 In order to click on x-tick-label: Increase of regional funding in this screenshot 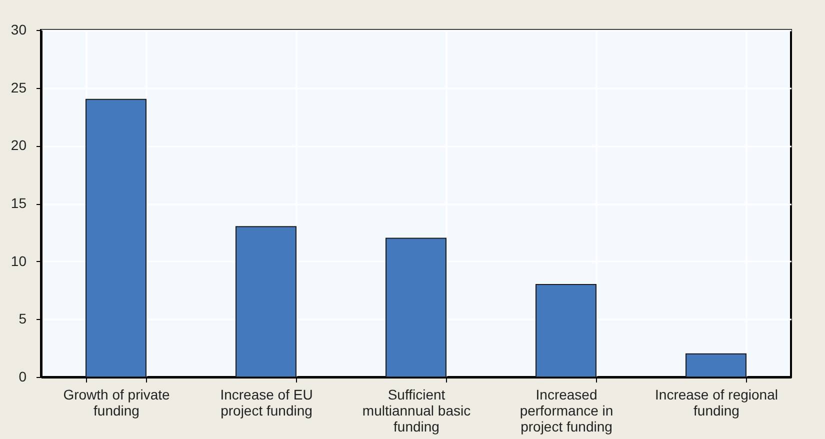, I will do `click(716, 402)`.